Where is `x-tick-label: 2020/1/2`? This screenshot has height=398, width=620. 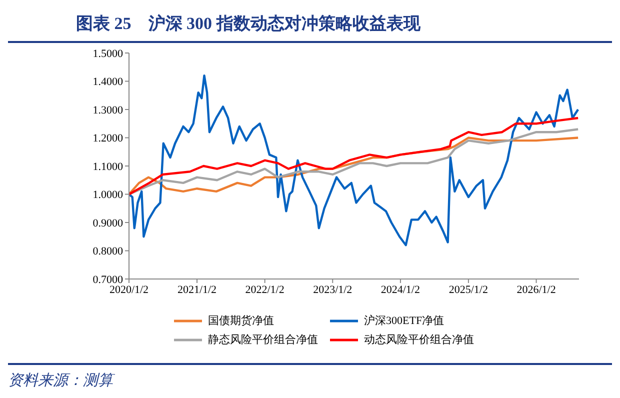
x-tick-label: 2020/1/2 is located at coordinates (129, 290).